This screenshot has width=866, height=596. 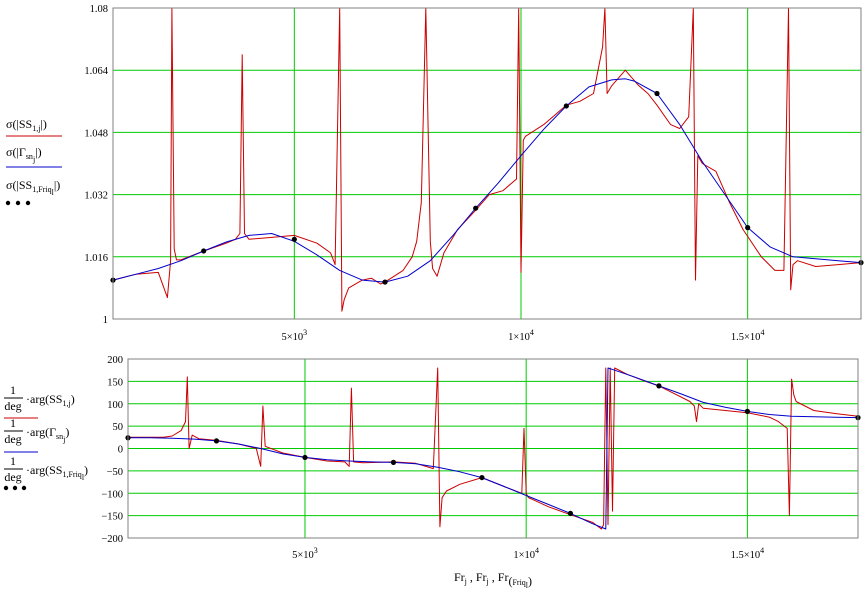 I want to click on phase-x-ticks: 5×10³ 1×10⁴ 1.5×104, so click(x=528, y=553).